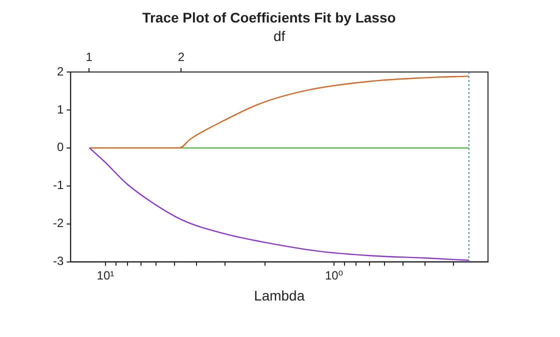 Image resolution: width=560 pixels, height=337 pixels. I want to click on y-tick-label: -1, so click(58, 185).